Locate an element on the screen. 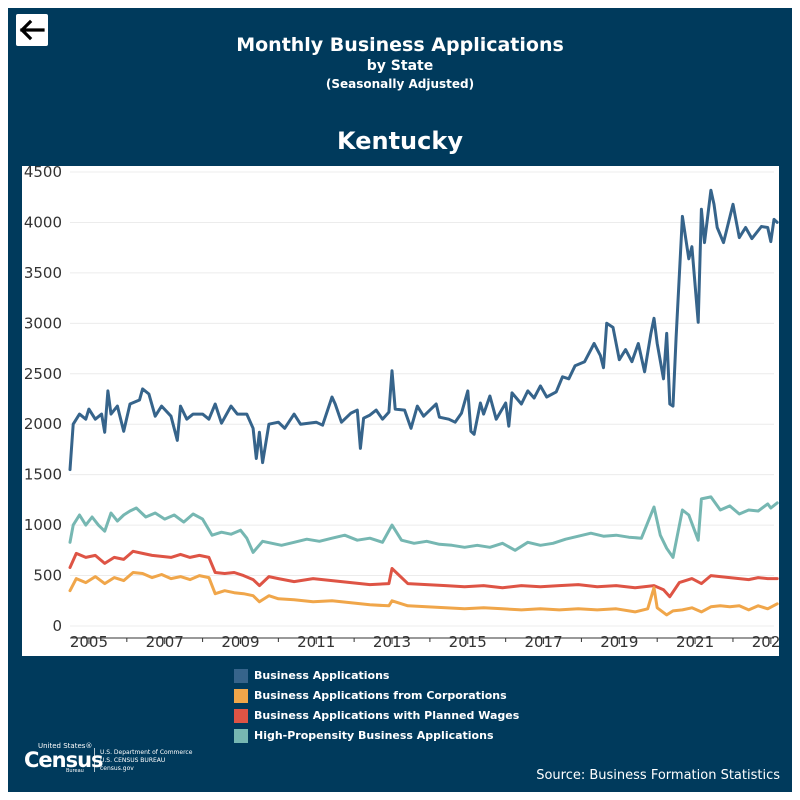 The image size is (800, 800). x-tick-label: 2021 is located at coordinates (695, 642).